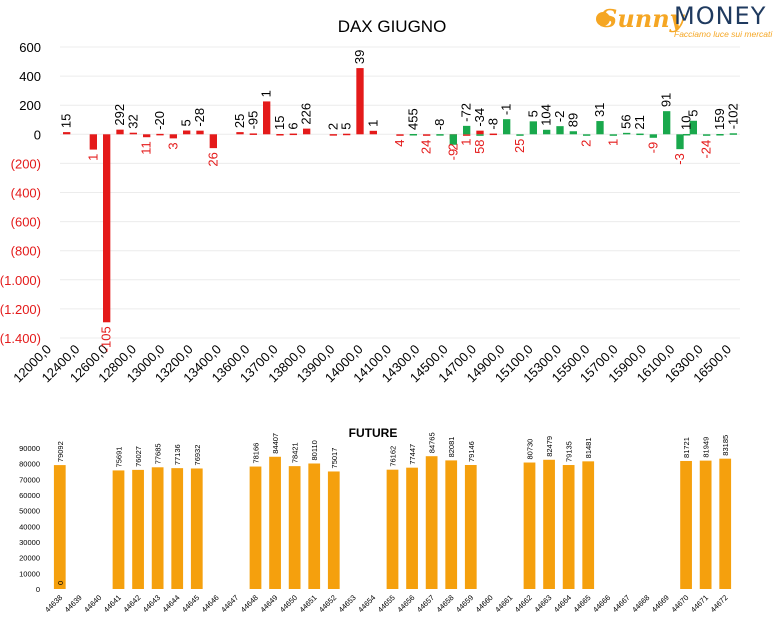  I want to click on sun-icon, so click(603, 19).